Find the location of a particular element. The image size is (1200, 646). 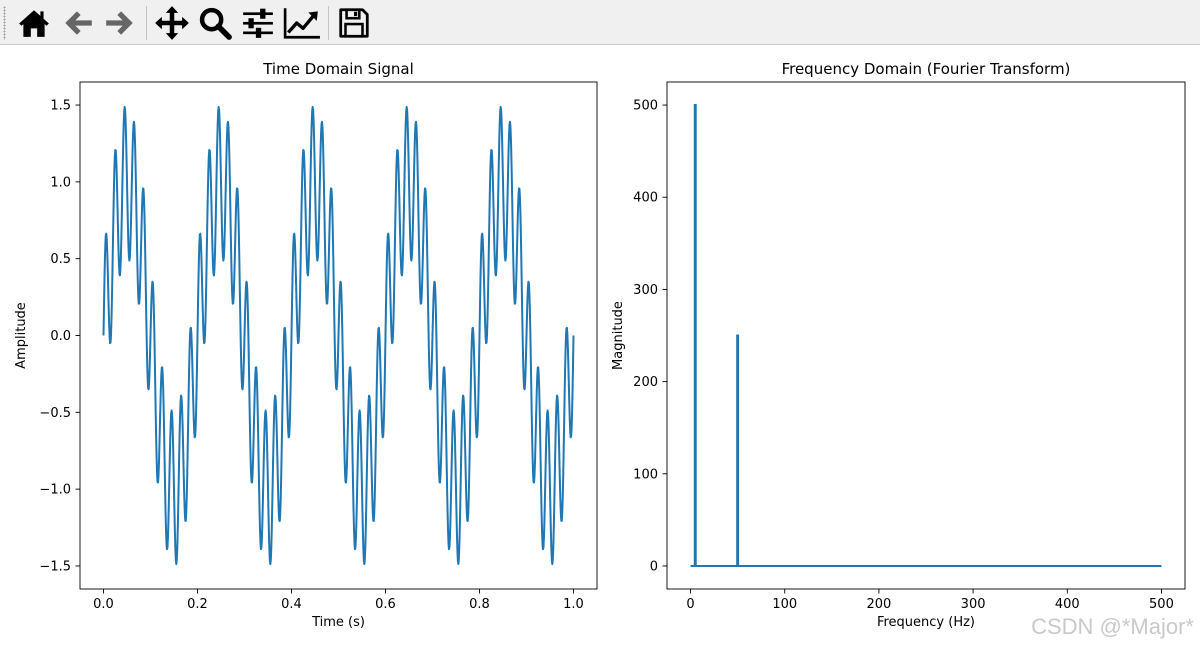

freq-x-tick-label: 100 is located at coordinates (784, 604).